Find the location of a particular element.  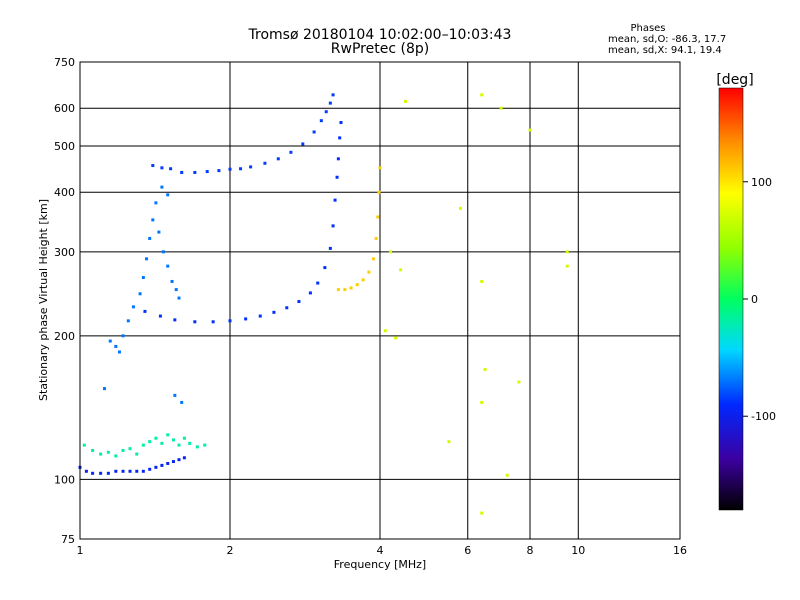

x-tick-label: 1 is located at coordinates (80, 550).